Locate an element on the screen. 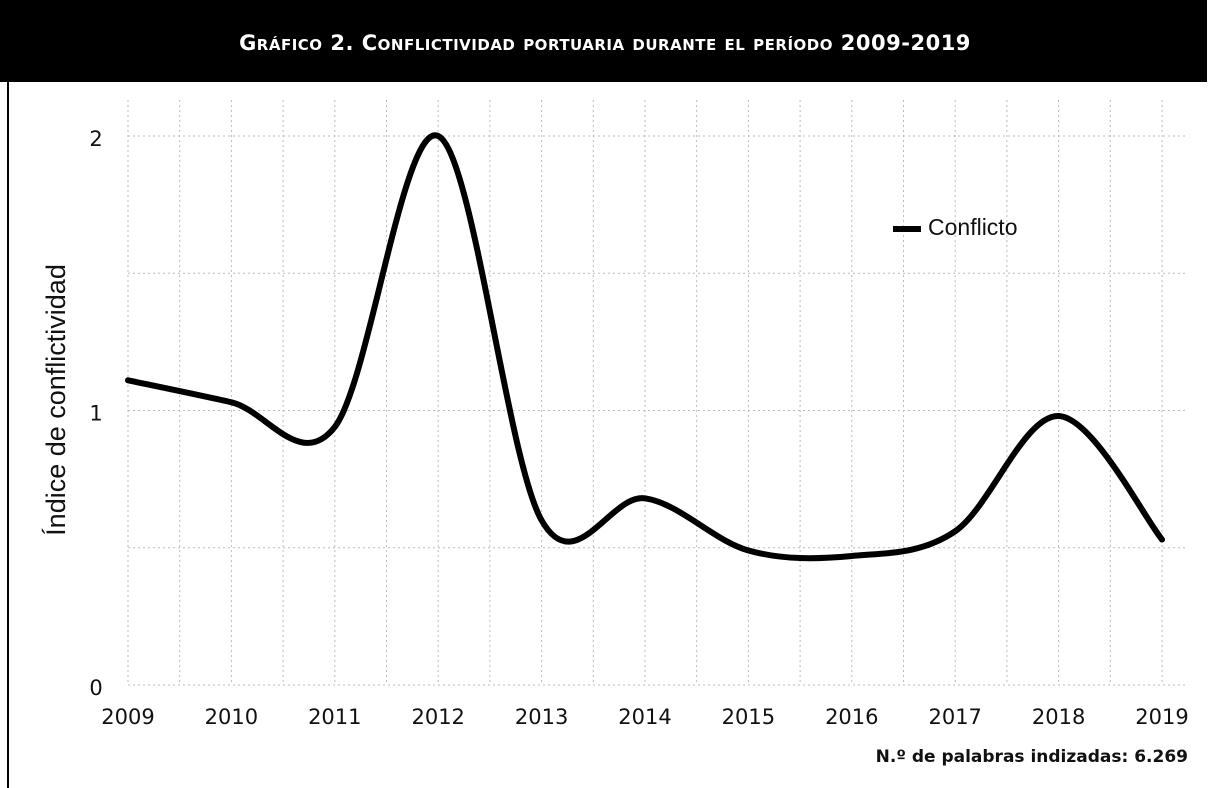 This screenshot has height=788, width=1210. header-band is located at coordinates (603, 41).